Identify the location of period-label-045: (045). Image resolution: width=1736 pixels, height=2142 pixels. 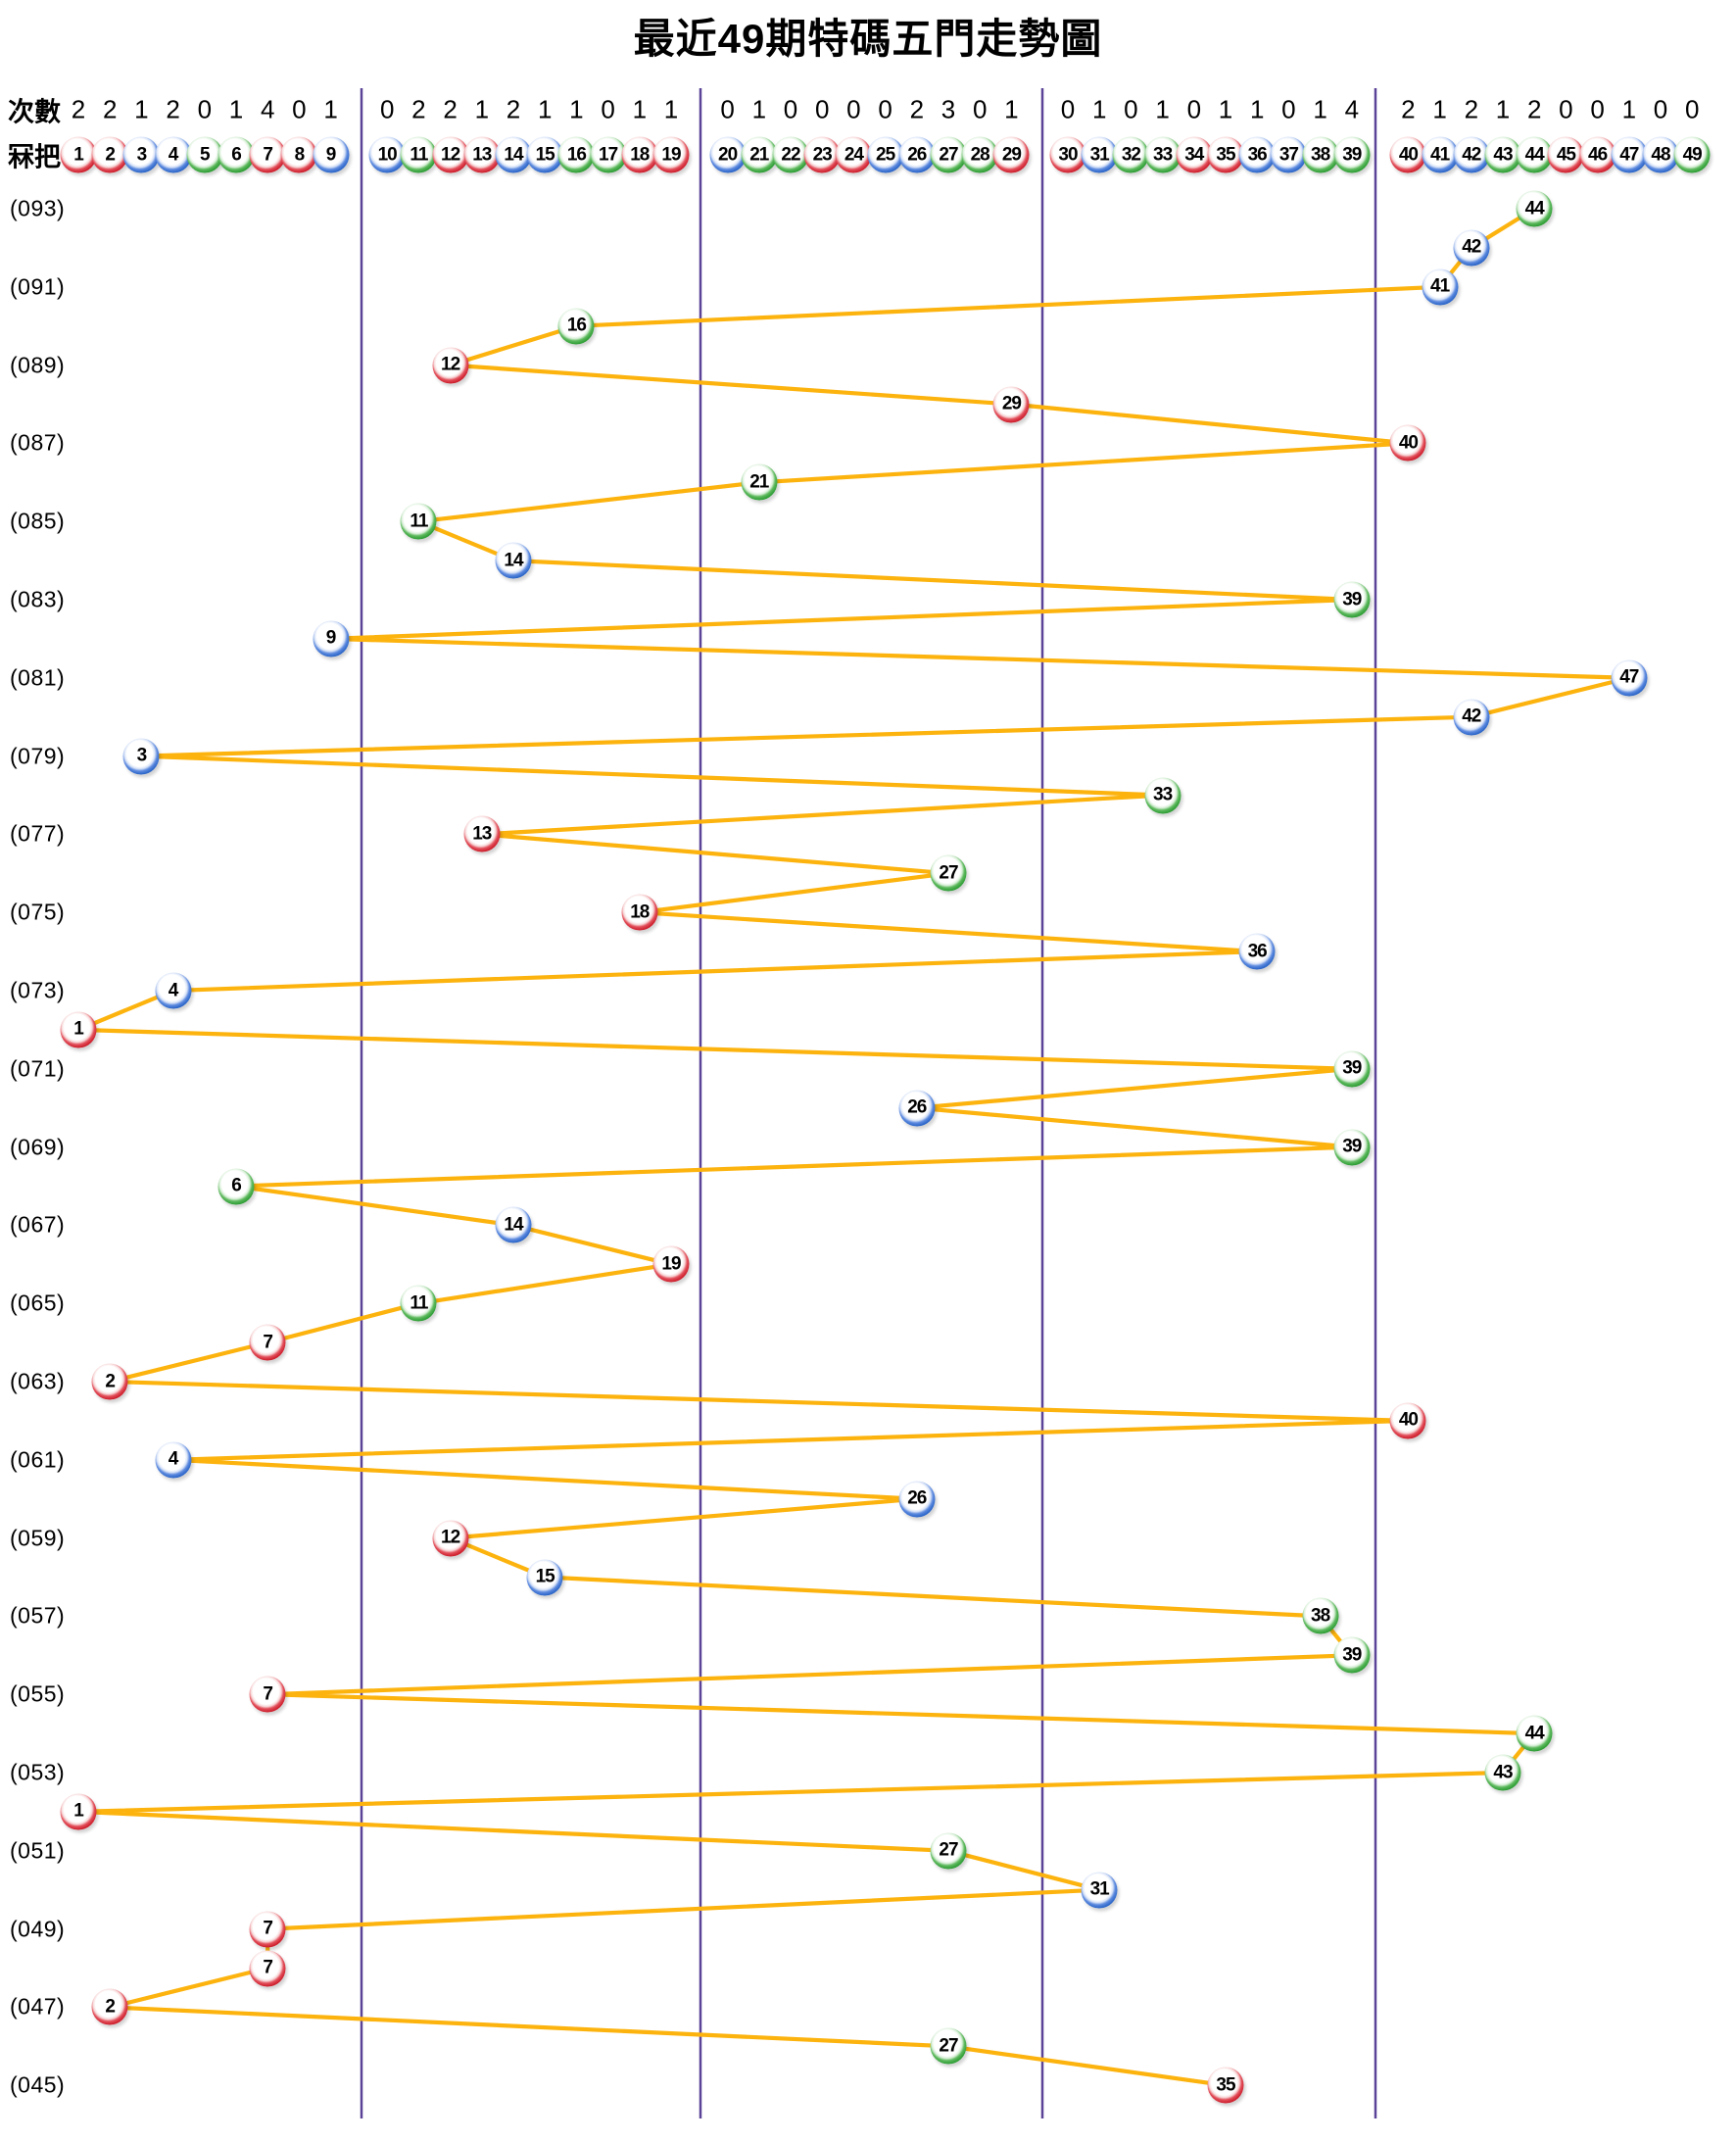
(38, 2084).